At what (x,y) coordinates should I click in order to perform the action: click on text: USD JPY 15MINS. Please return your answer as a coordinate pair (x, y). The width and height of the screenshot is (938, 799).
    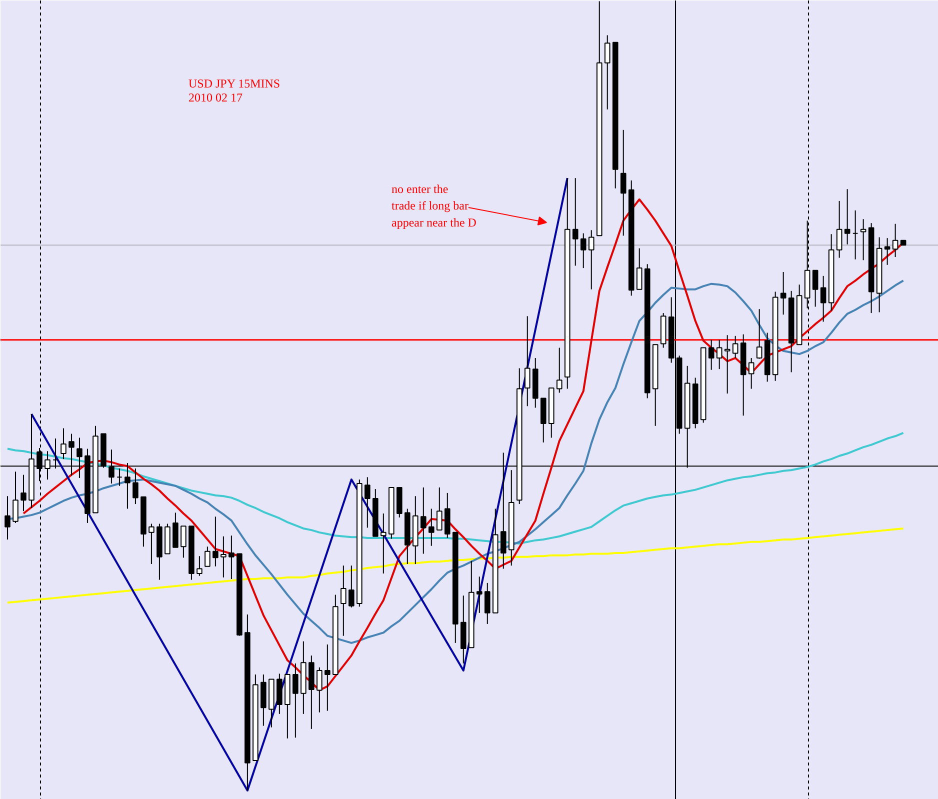
    Looking at the image, I should click on (234, 83).